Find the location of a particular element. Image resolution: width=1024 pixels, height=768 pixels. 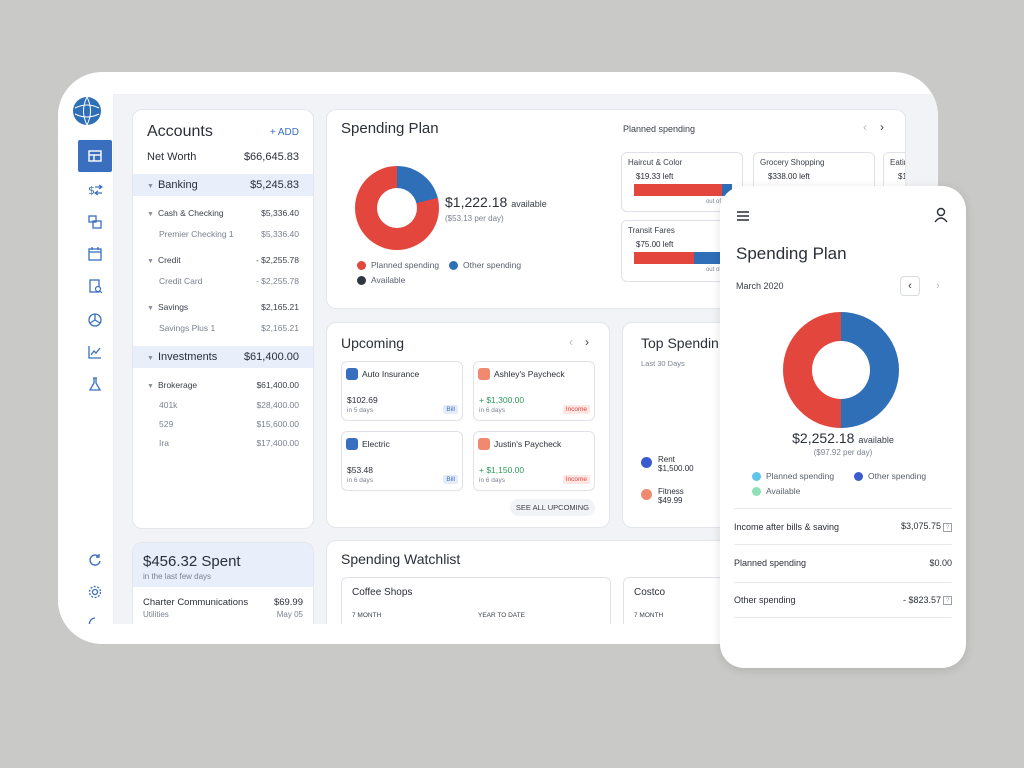

banking-group: ▼ Banking $5,245.83 is located at coordinates (223, 185).